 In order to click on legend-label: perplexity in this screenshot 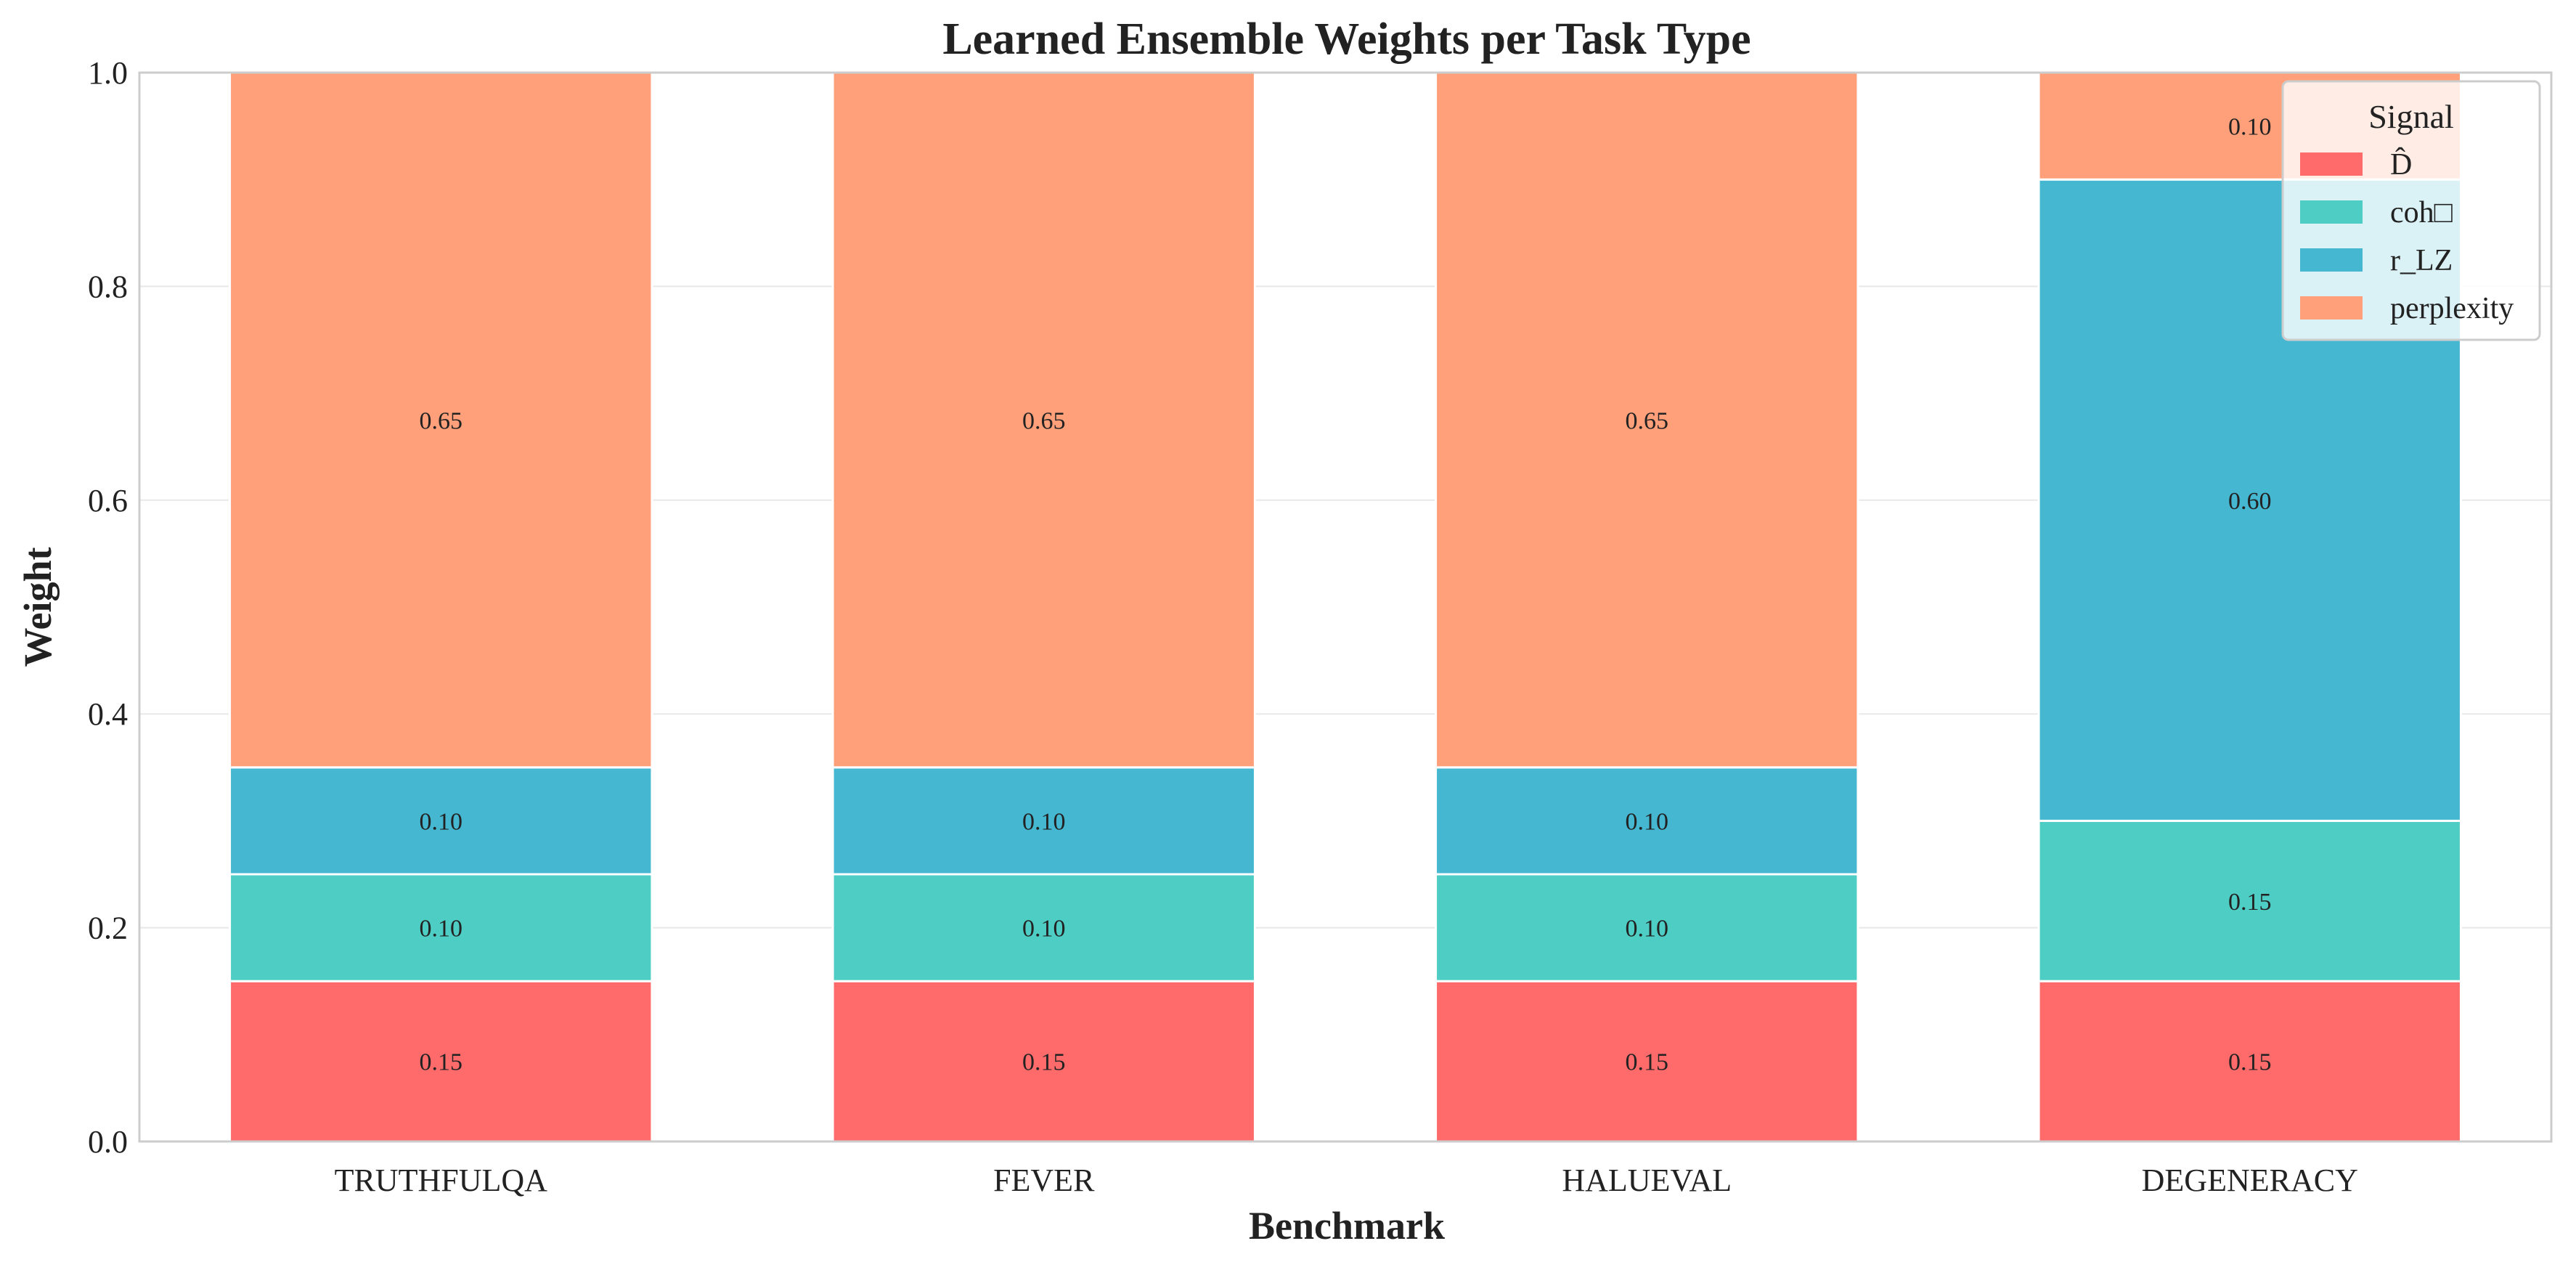, I will do `click(2452, 308)`.